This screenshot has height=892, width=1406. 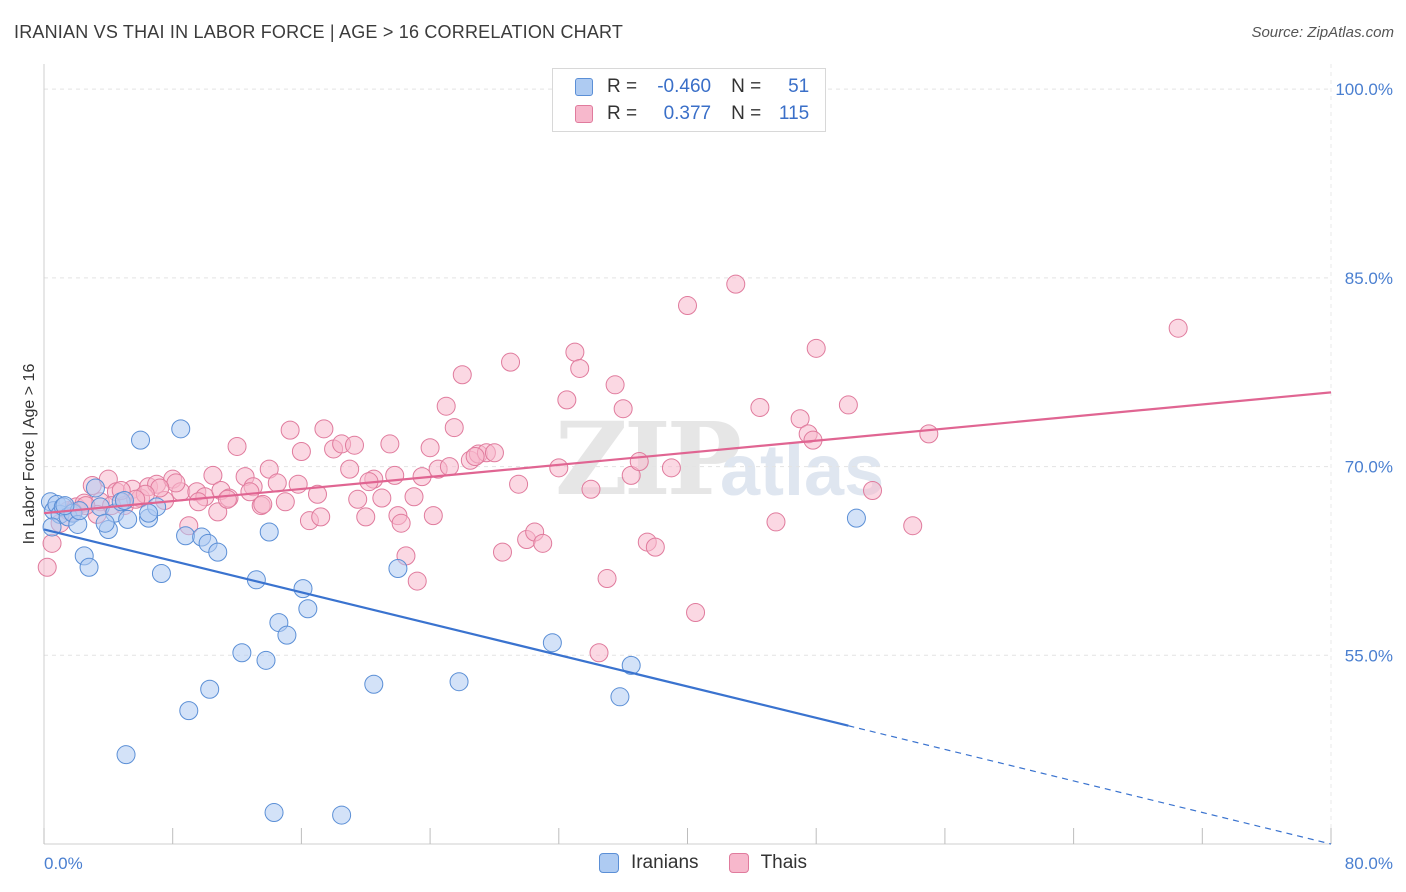 I want to click on x-tick-label: 80.0%, so click(x=1369, y=863).